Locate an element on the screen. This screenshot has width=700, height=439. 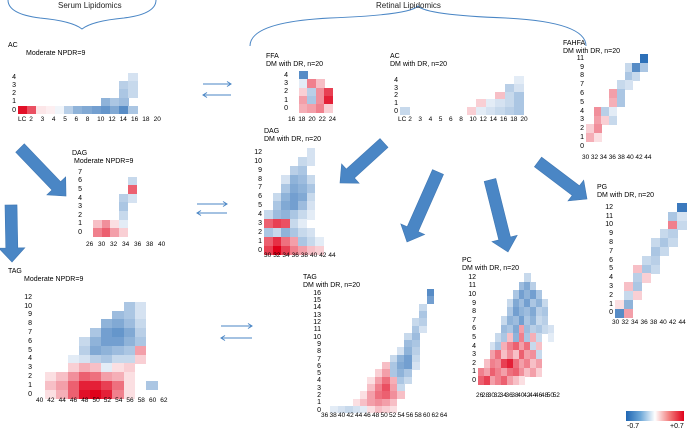
ret-ffa-subtitle: DM with DR, n=20 is located at coordinates (294, 64).